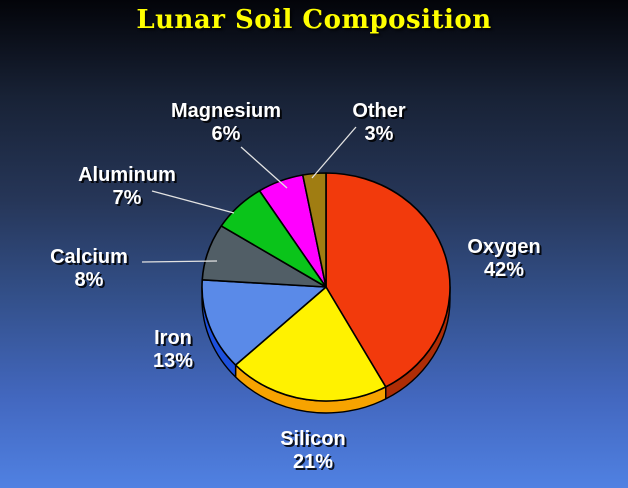 Image resolution: width=628 pixels, height=488 pixels. I want to click on slice-name: Aluminum, so click(127, 175).